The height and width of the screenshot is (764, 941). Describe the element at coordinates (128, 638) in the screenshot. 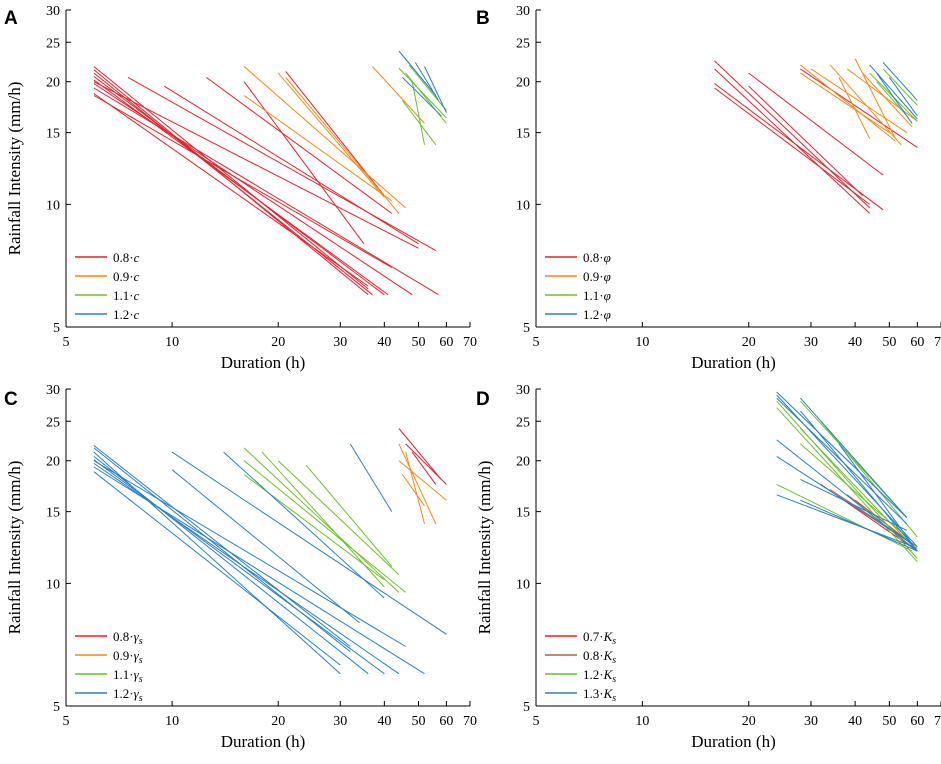

I see `legend-entry: 0.8·γs` at that location.